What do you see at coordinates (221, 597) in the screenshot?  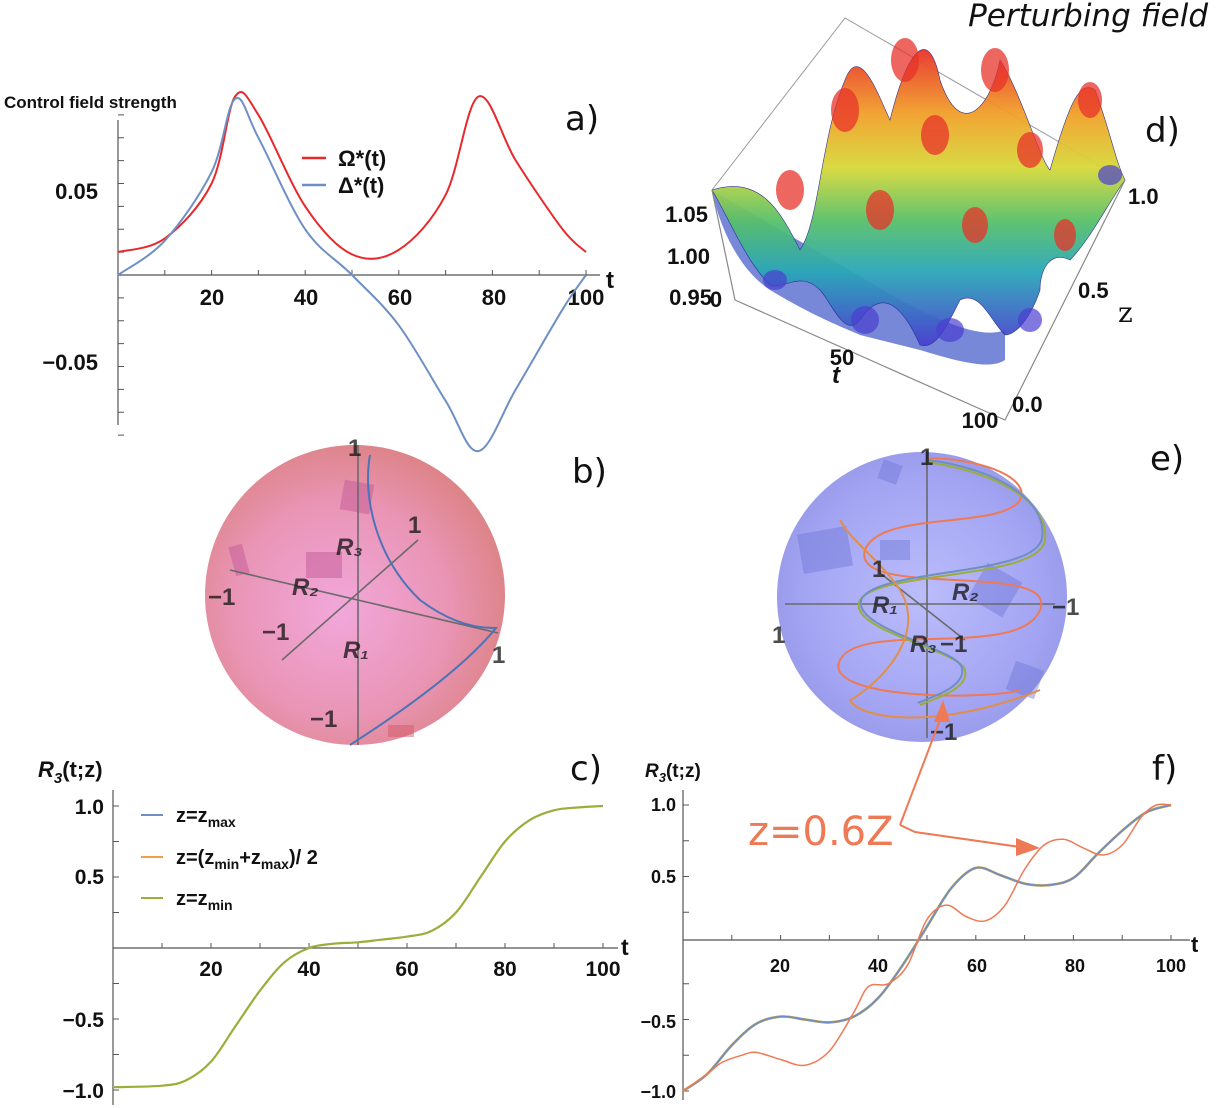 I see `chart-b-tick-r1neg: −1` at bounding box center [221, 597].